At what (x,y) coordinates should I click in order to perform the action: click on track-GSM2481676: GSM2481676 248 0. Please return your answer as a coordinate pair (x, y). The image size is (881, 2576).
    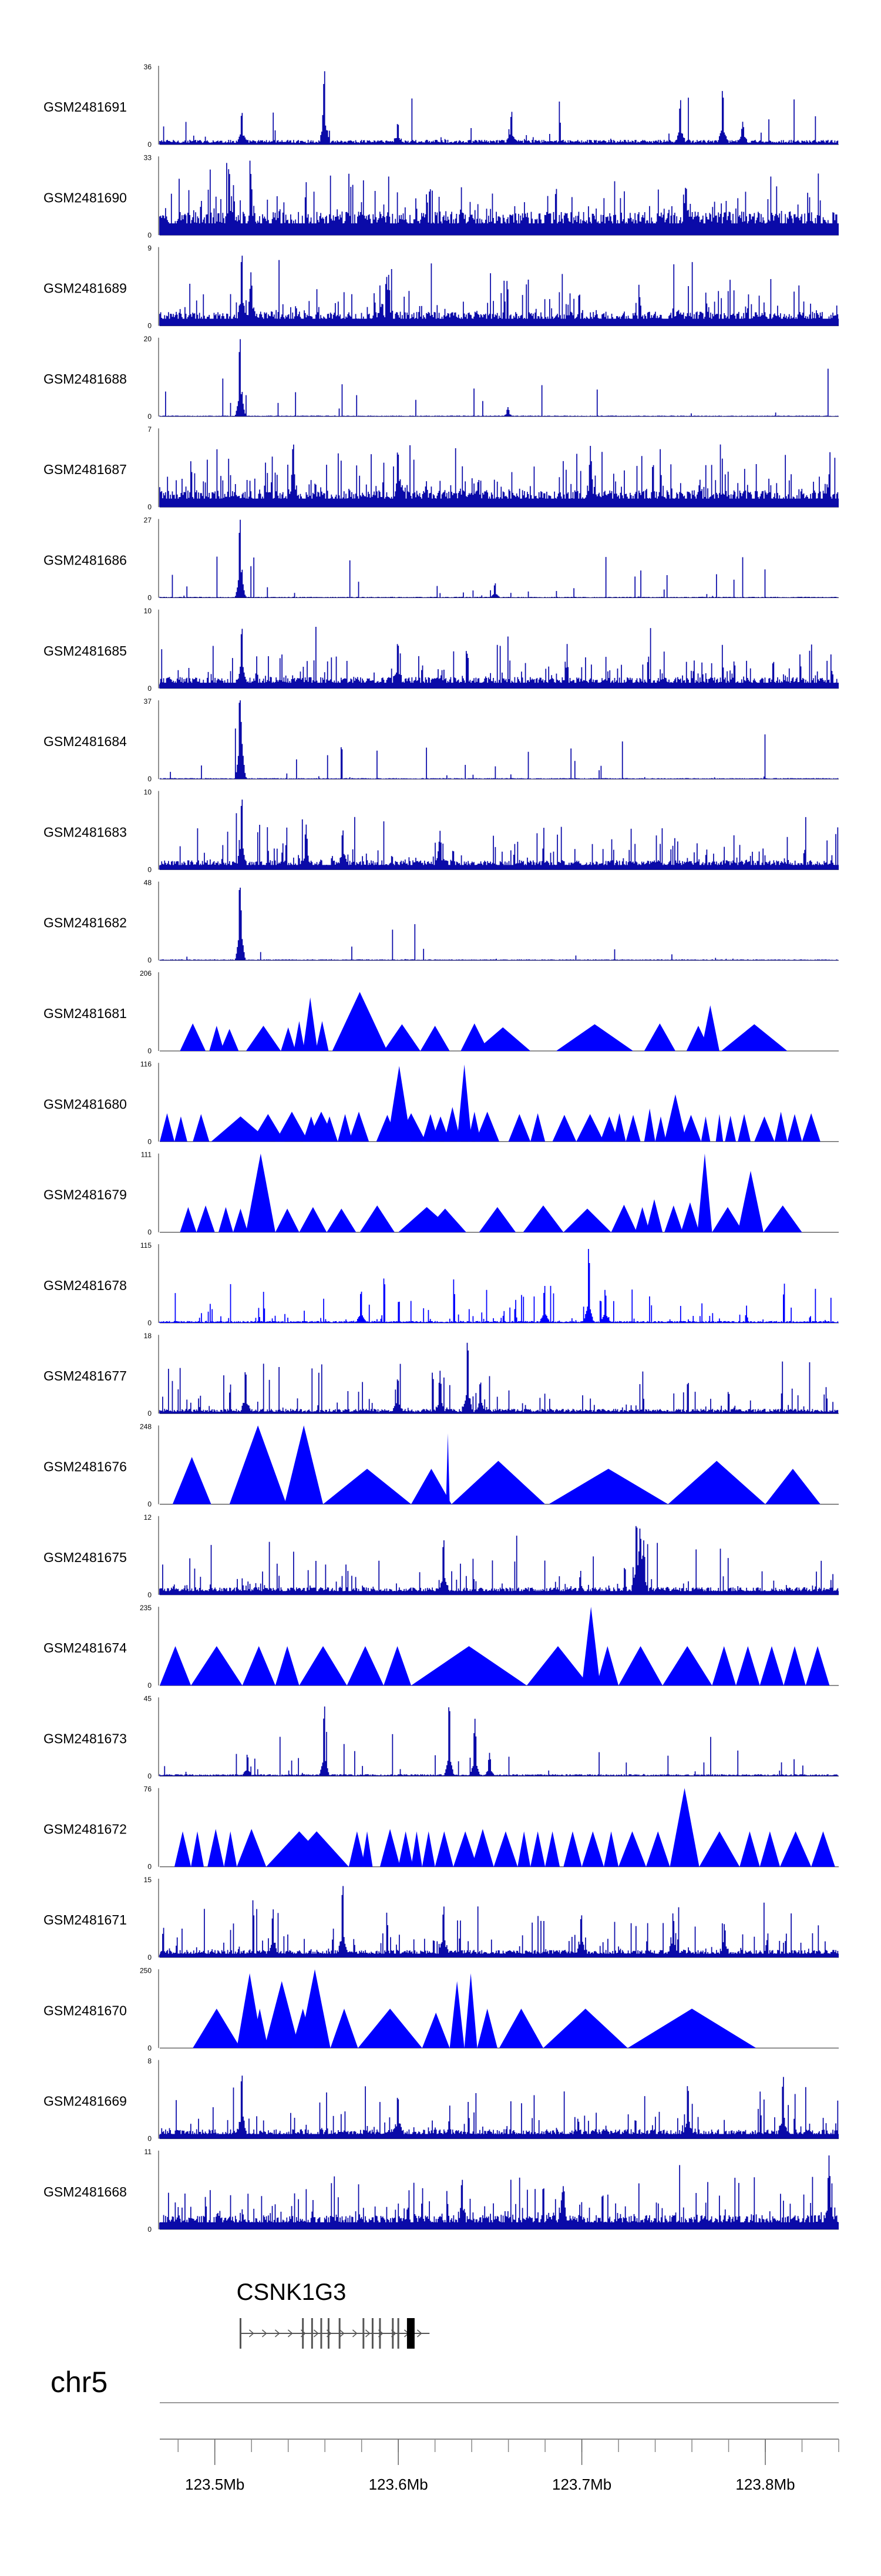
    Looking at the image, I should click on (441, 1466).